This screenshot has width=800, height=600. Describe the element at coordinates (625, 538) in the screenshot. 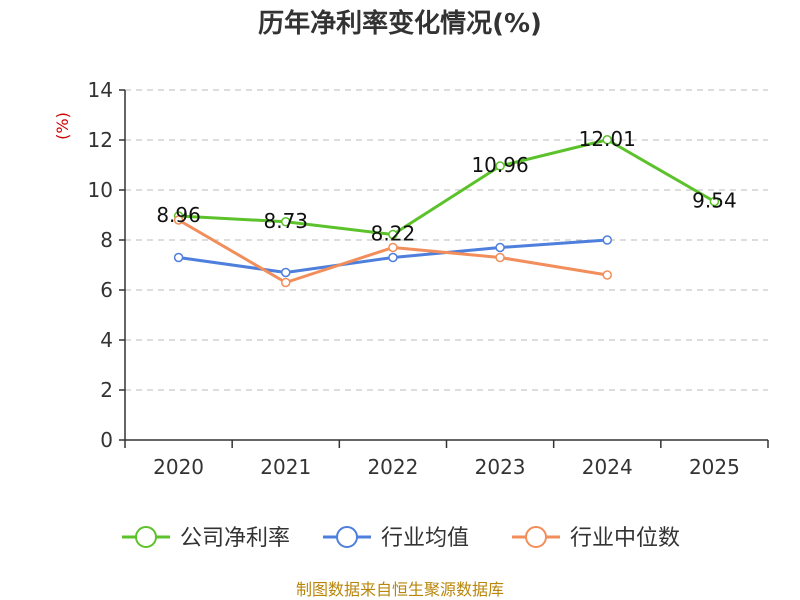

I see `legend-label: 行业中位数` at that location.